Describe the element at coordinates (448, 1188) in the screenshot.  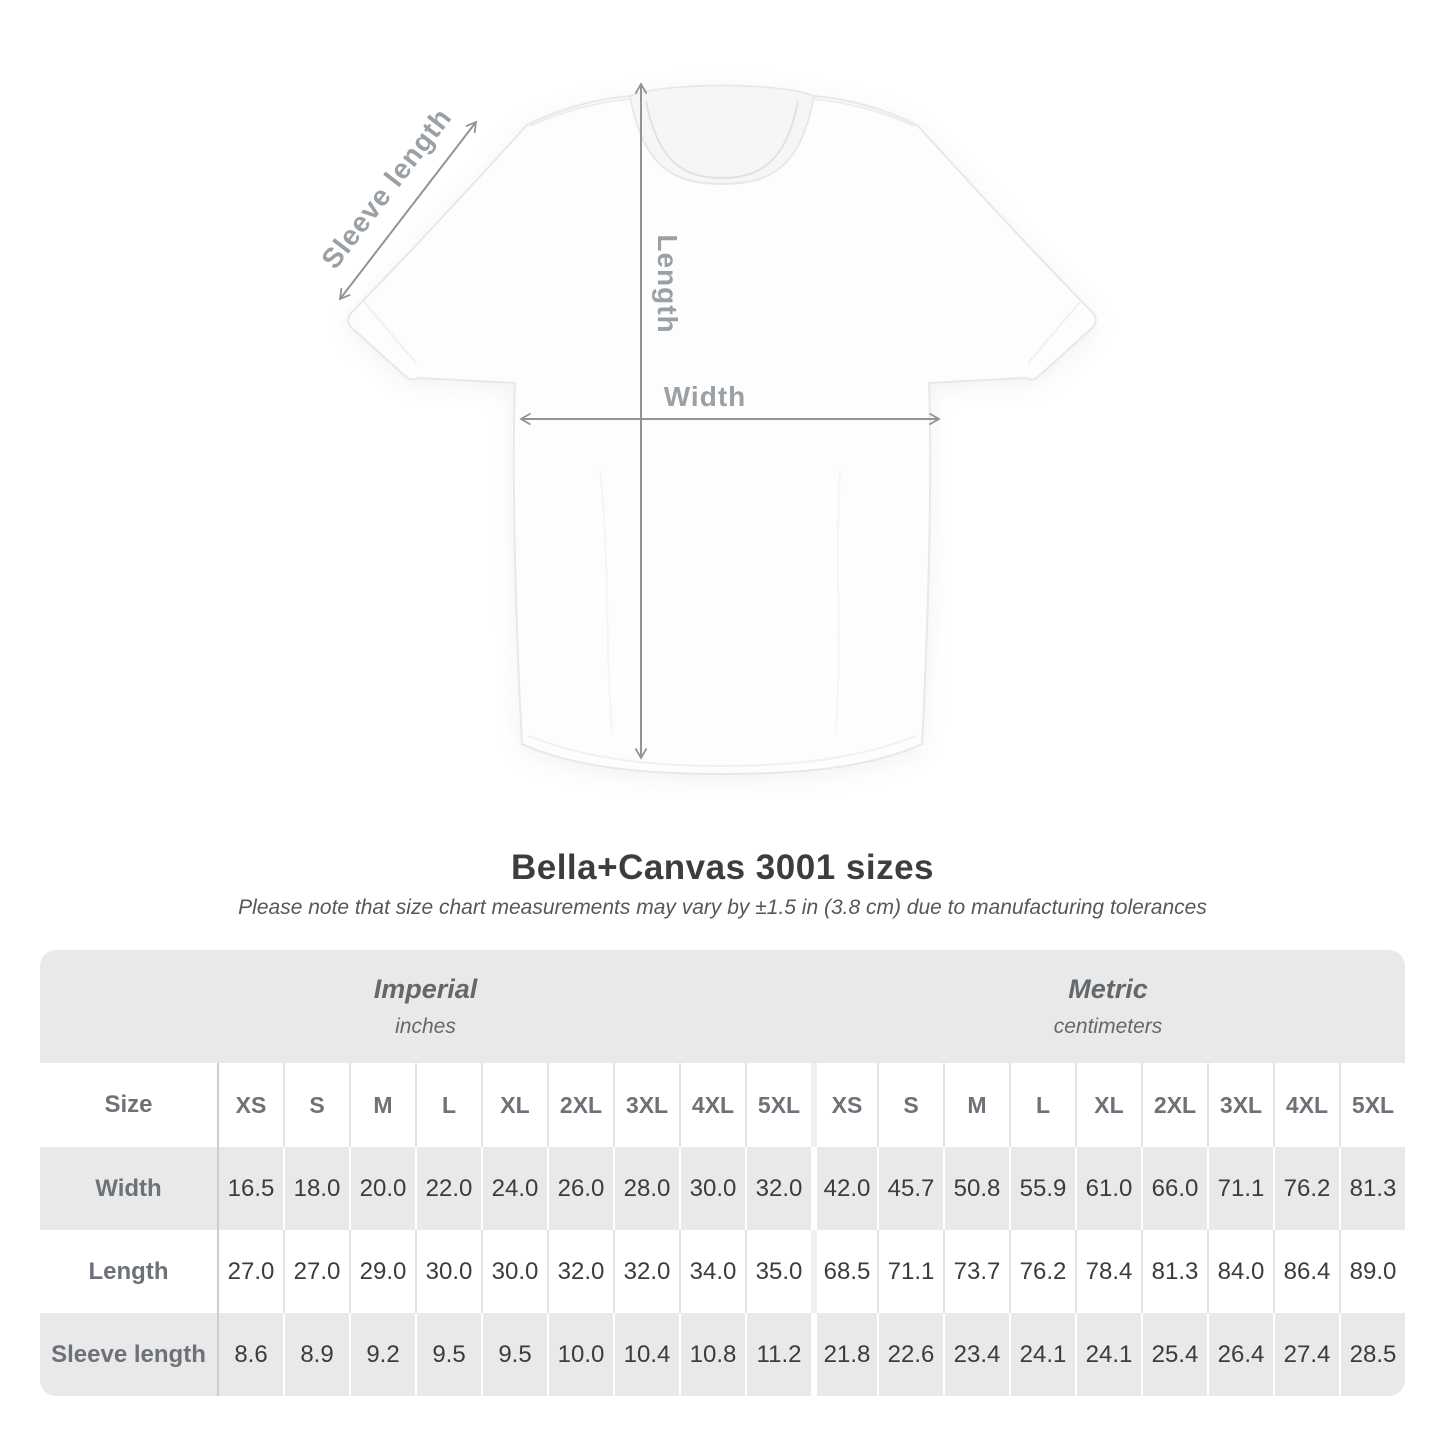
I see `measurement-cell: 22.0` at that location.